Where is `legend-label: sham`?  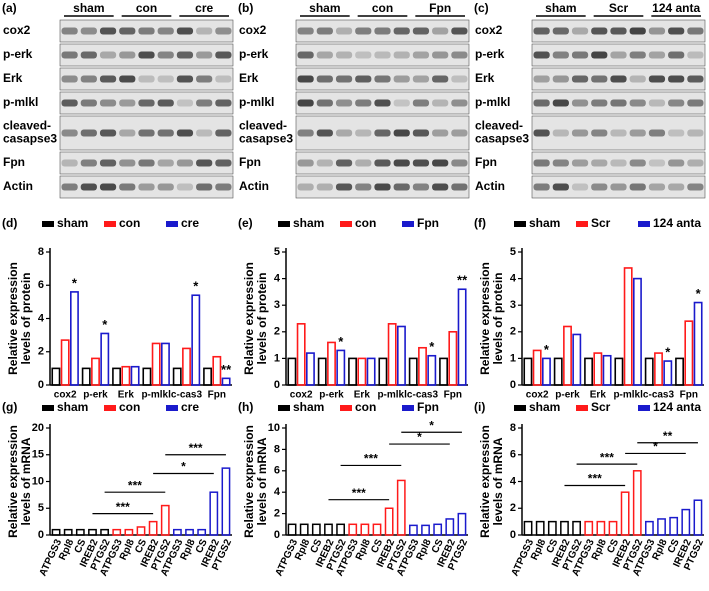 legend-label: sham is located at coordinates (308, 407).